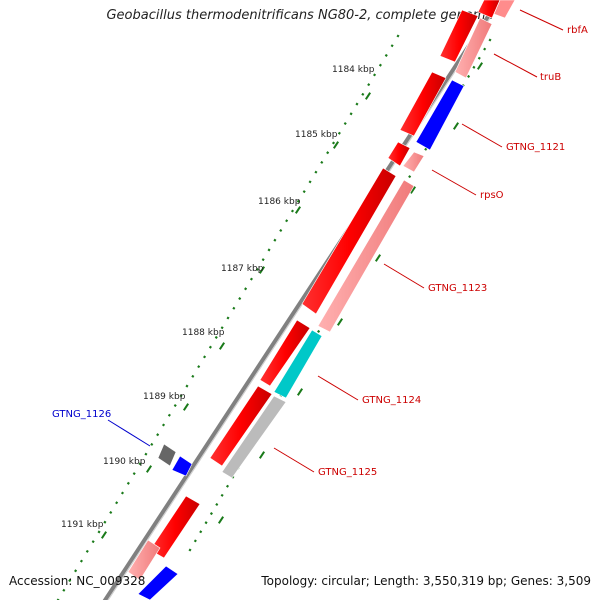  I want to click on truB-feature, so click(459, 36).